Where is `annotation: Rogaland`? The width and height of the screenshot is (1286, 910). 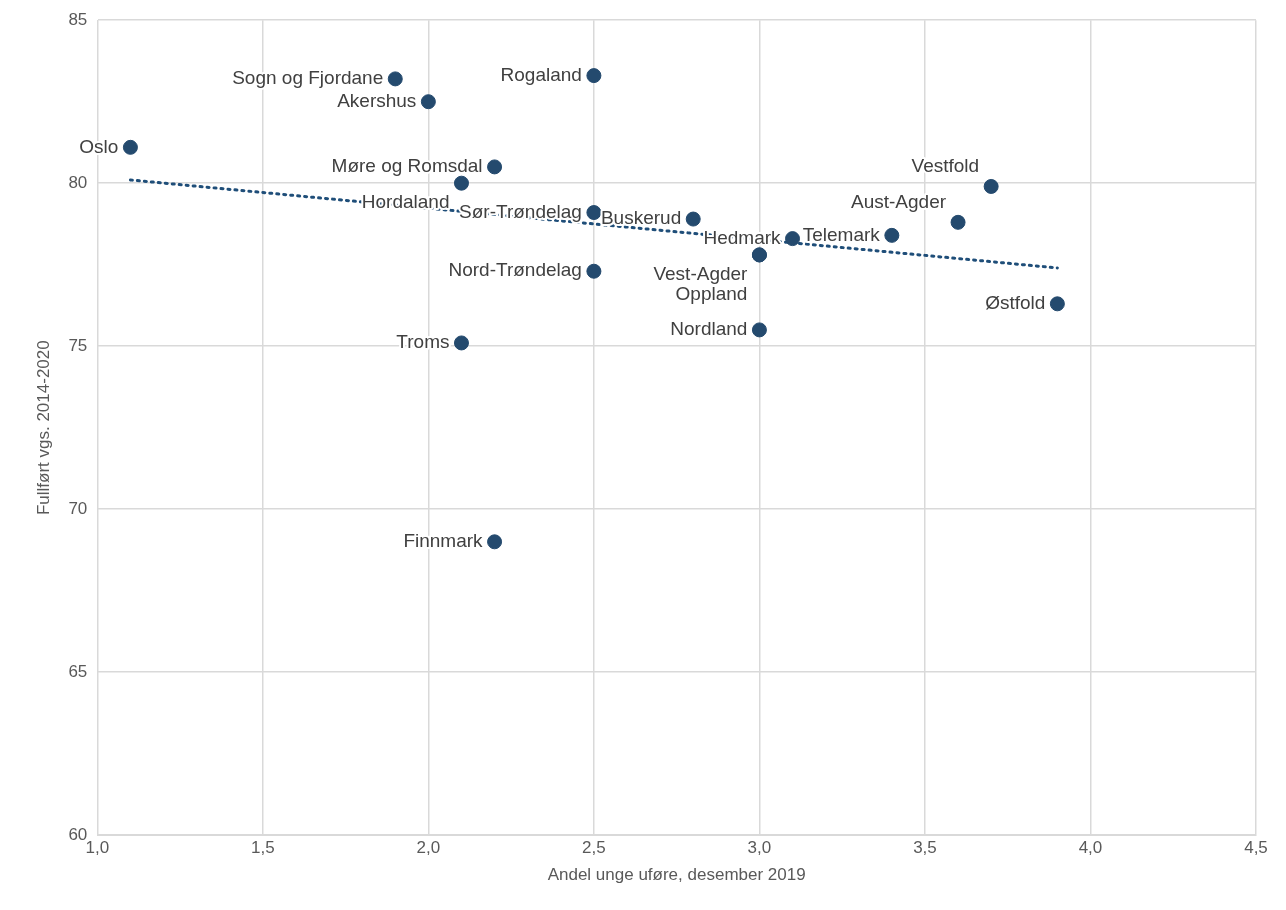 annotation: Rogaland is located at coordinates (541, 74).